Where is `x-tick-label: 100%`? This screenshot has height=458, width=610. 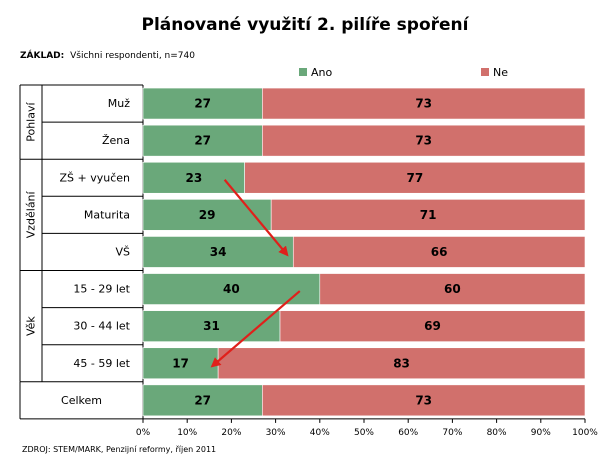
x-tick-label: 100% is located at coordinates (585, 433).